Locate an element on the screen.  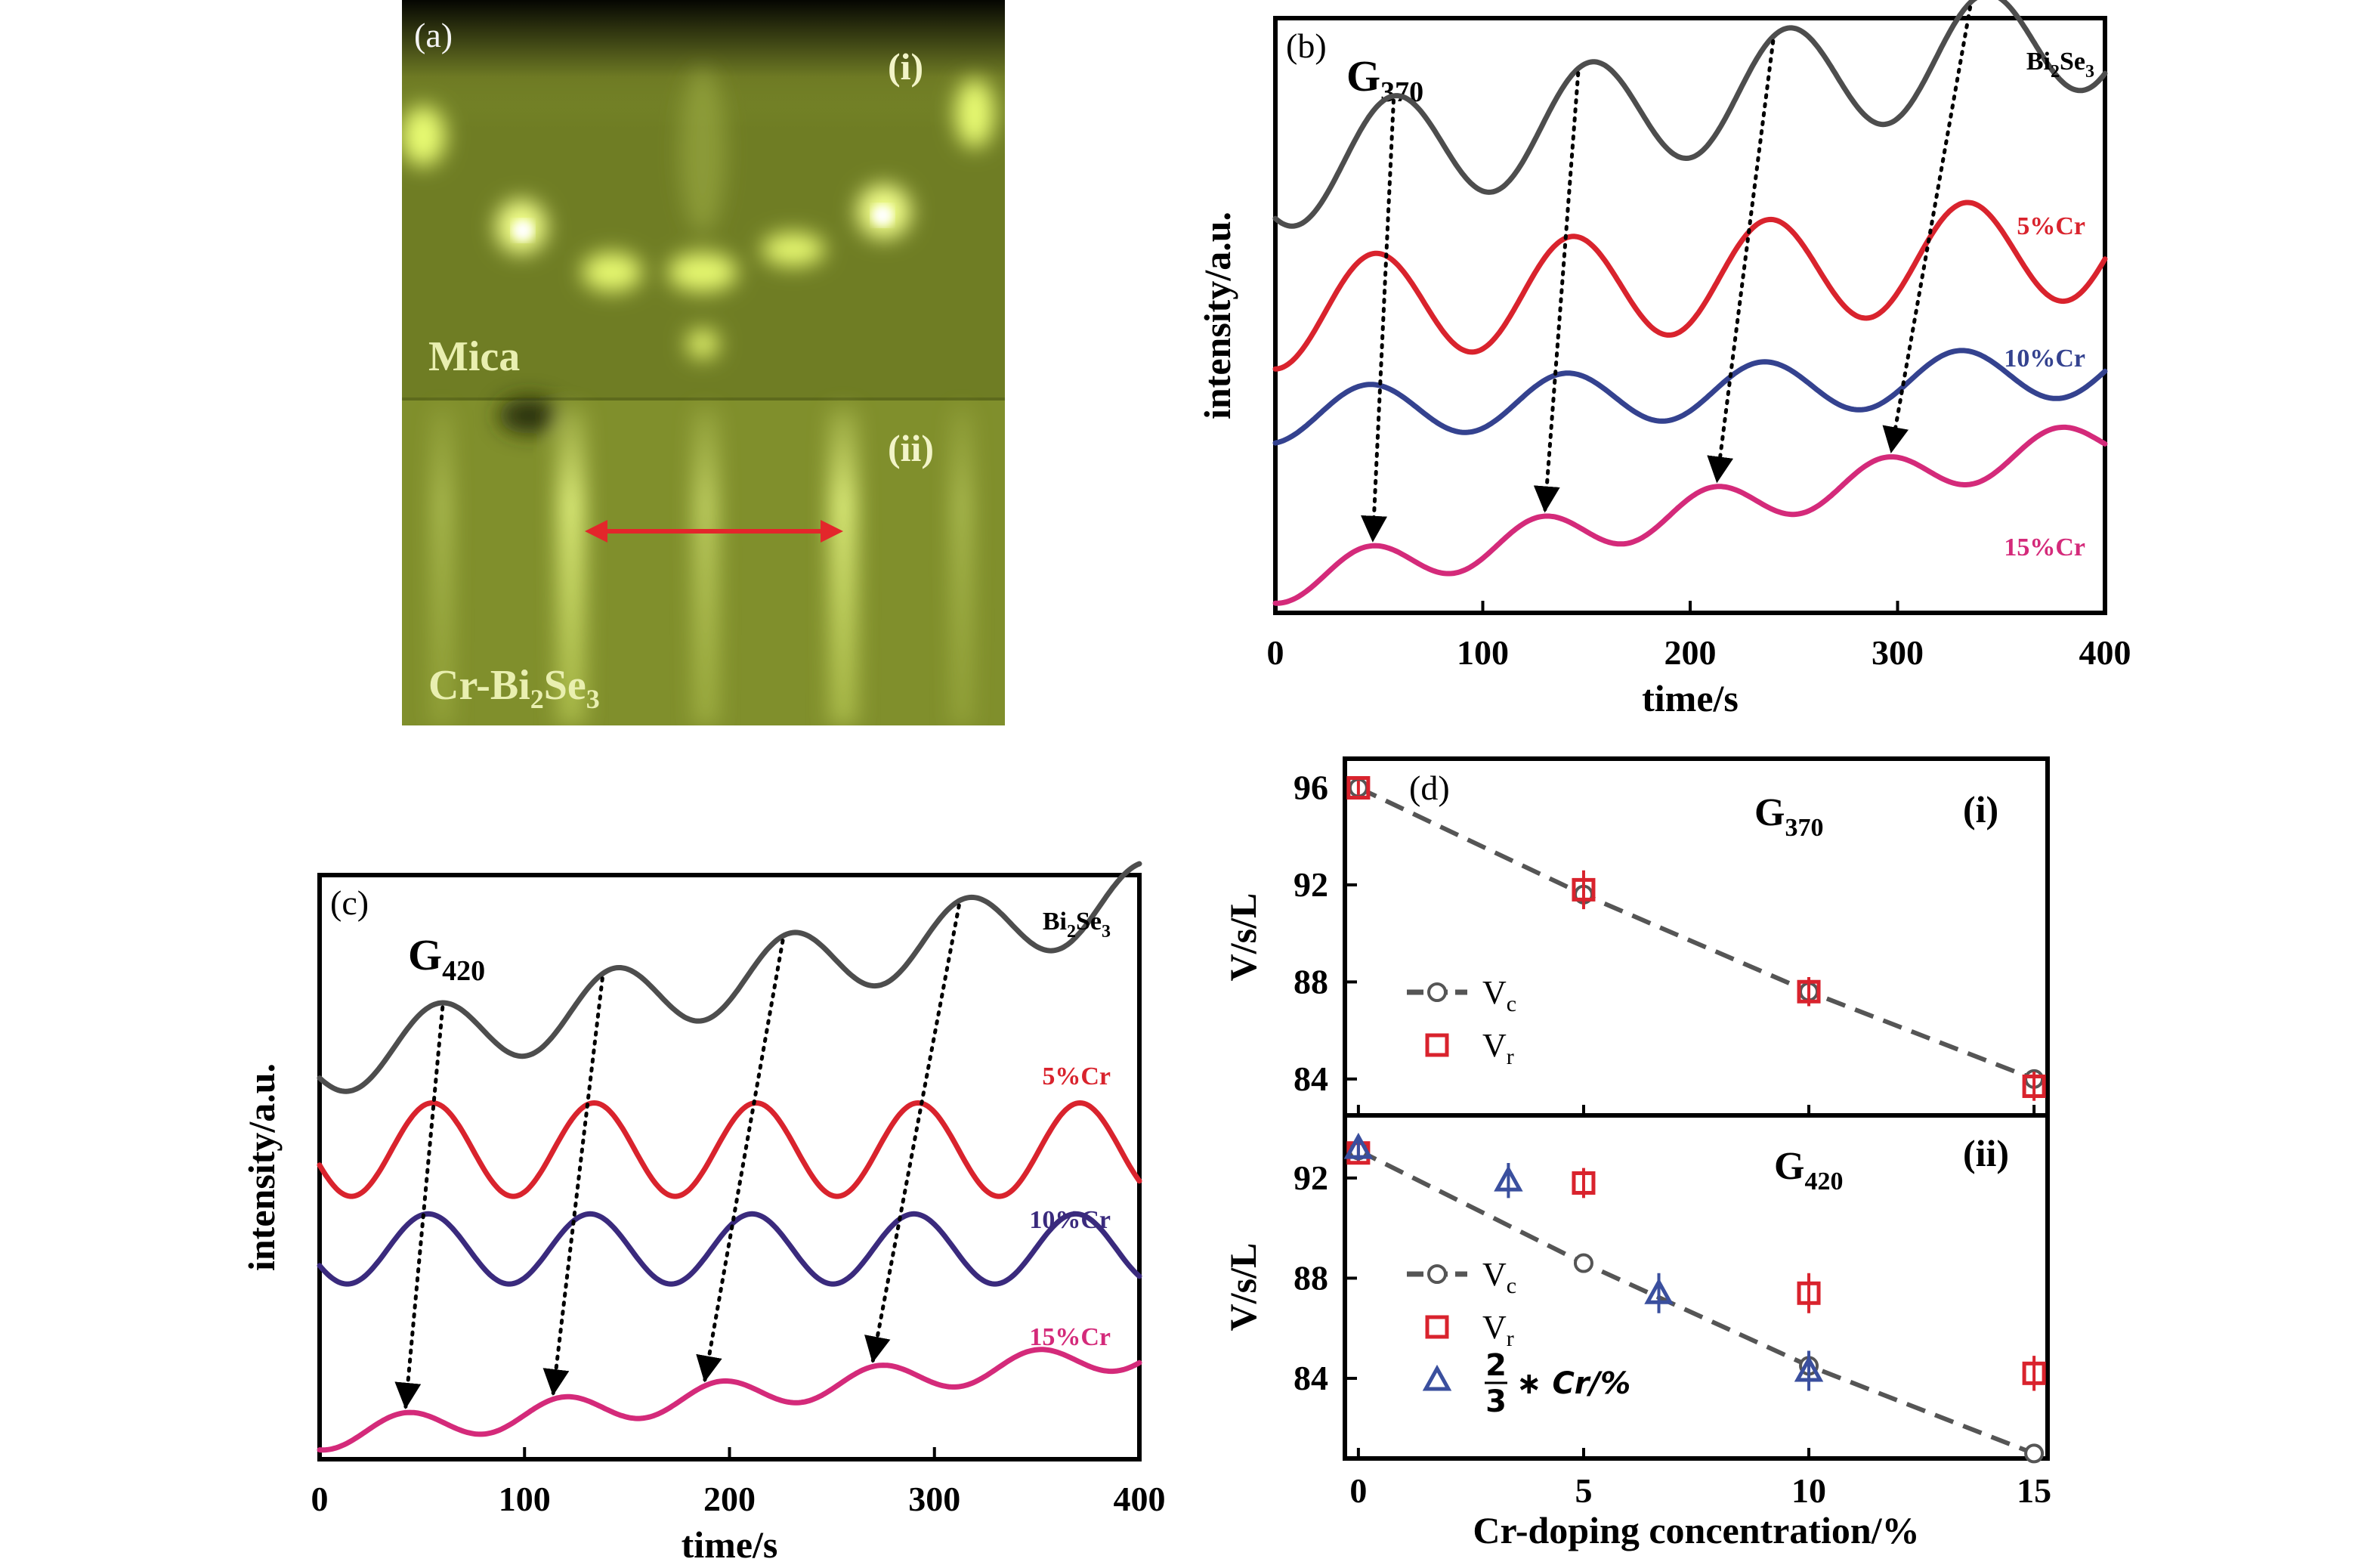
group-label-d-ii: G420 is located at coordinates (1808, 1170).